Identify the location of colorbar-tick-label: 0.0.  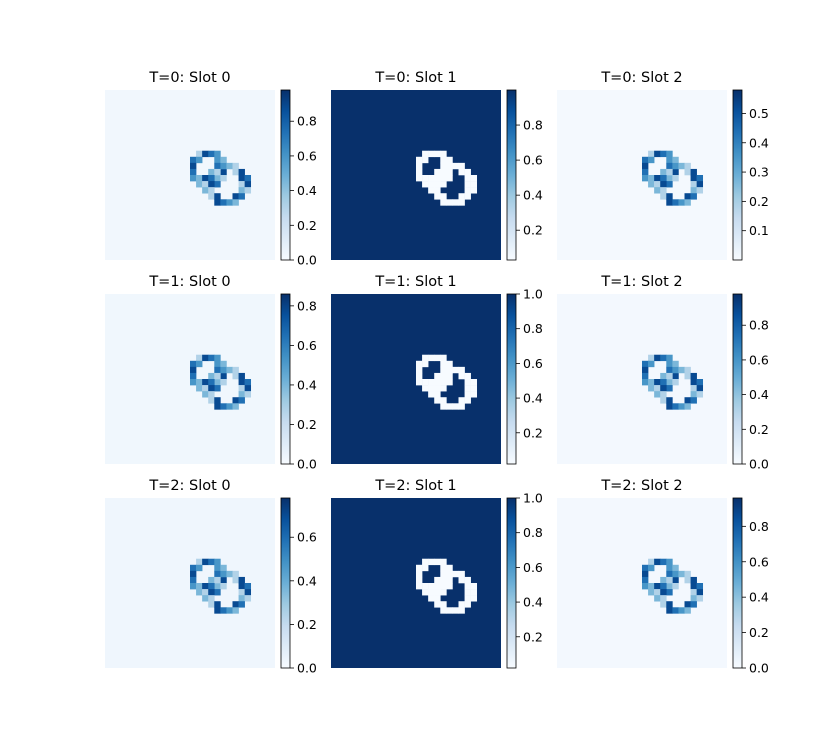
(759, 668).